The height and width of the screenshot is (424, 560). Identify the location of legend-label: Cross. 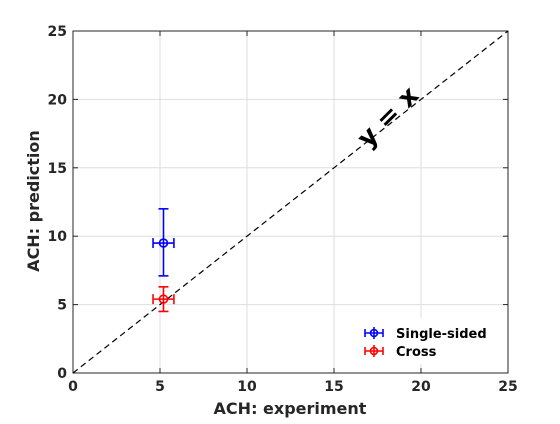
(416, 352).